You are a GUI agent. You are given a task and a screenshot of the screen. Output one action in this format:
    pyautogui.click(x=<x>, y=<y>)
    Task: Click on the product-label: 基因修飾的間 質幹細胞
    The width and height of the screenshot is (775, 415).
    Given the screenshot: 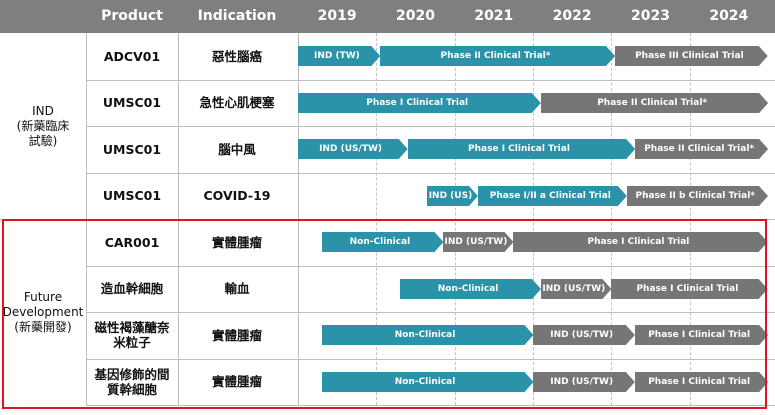 What is the action you would take?
    pyautogui.click(x=132, y=381)
    